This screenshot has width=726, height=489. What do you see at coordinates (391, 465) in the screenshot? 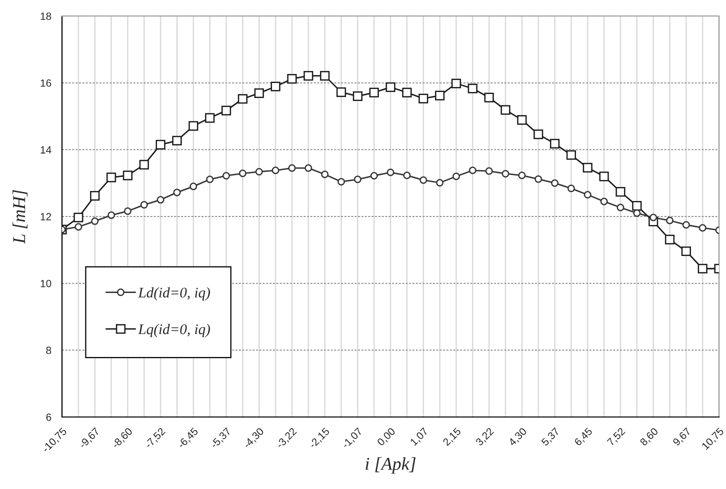
I see `x-axis-title: i [Apk]` at bounding box center [391, 465].